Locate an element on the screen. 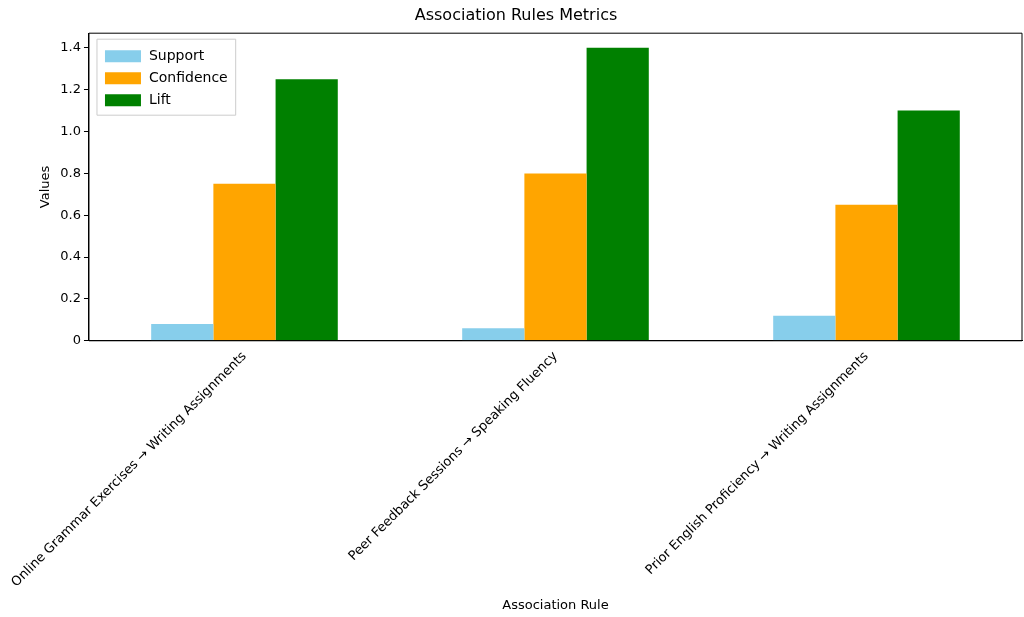 The image size is (1024, 617). legend-label: Lift is located at coordinates (160, 98).